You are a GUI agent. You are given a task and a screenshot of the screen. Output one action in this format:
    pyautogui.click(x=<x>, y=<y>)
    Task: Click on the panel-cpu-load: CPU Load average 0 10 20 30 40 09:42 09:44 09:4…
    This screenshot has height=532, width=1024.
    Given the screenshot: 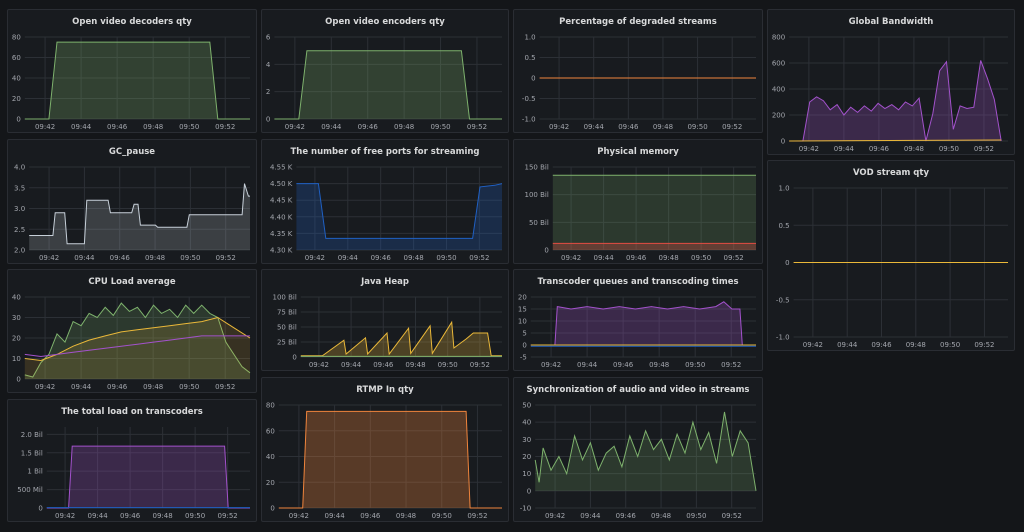 What is the action you would take?
    pyautogui.click(x=132, y=331)
    